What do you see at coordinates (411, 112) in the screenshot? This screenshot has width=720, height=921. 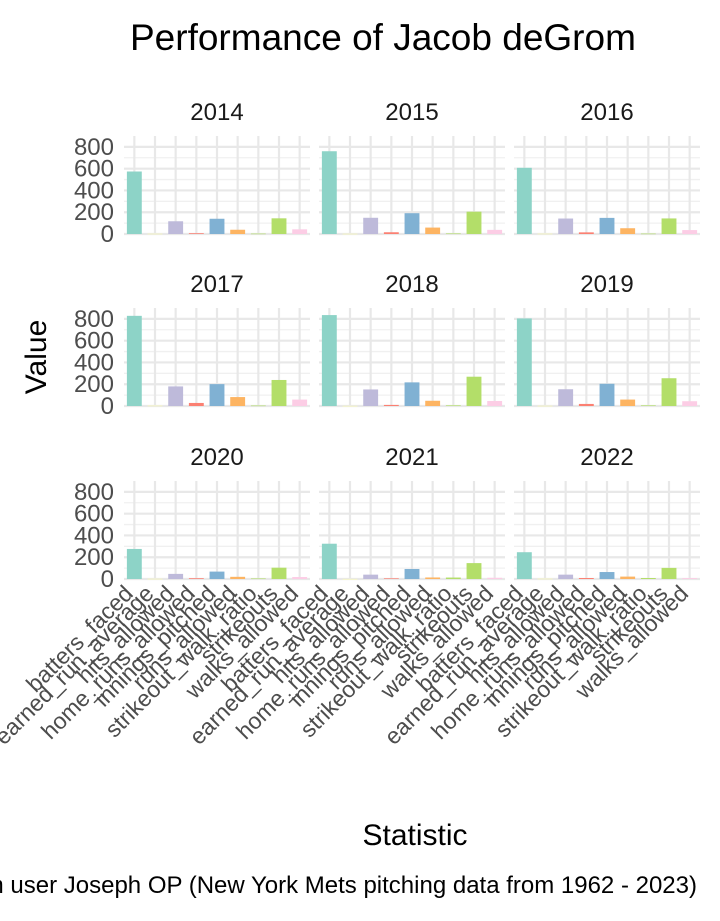 I see `facet-strip-label: 2015` at bounding box center [411, 112].